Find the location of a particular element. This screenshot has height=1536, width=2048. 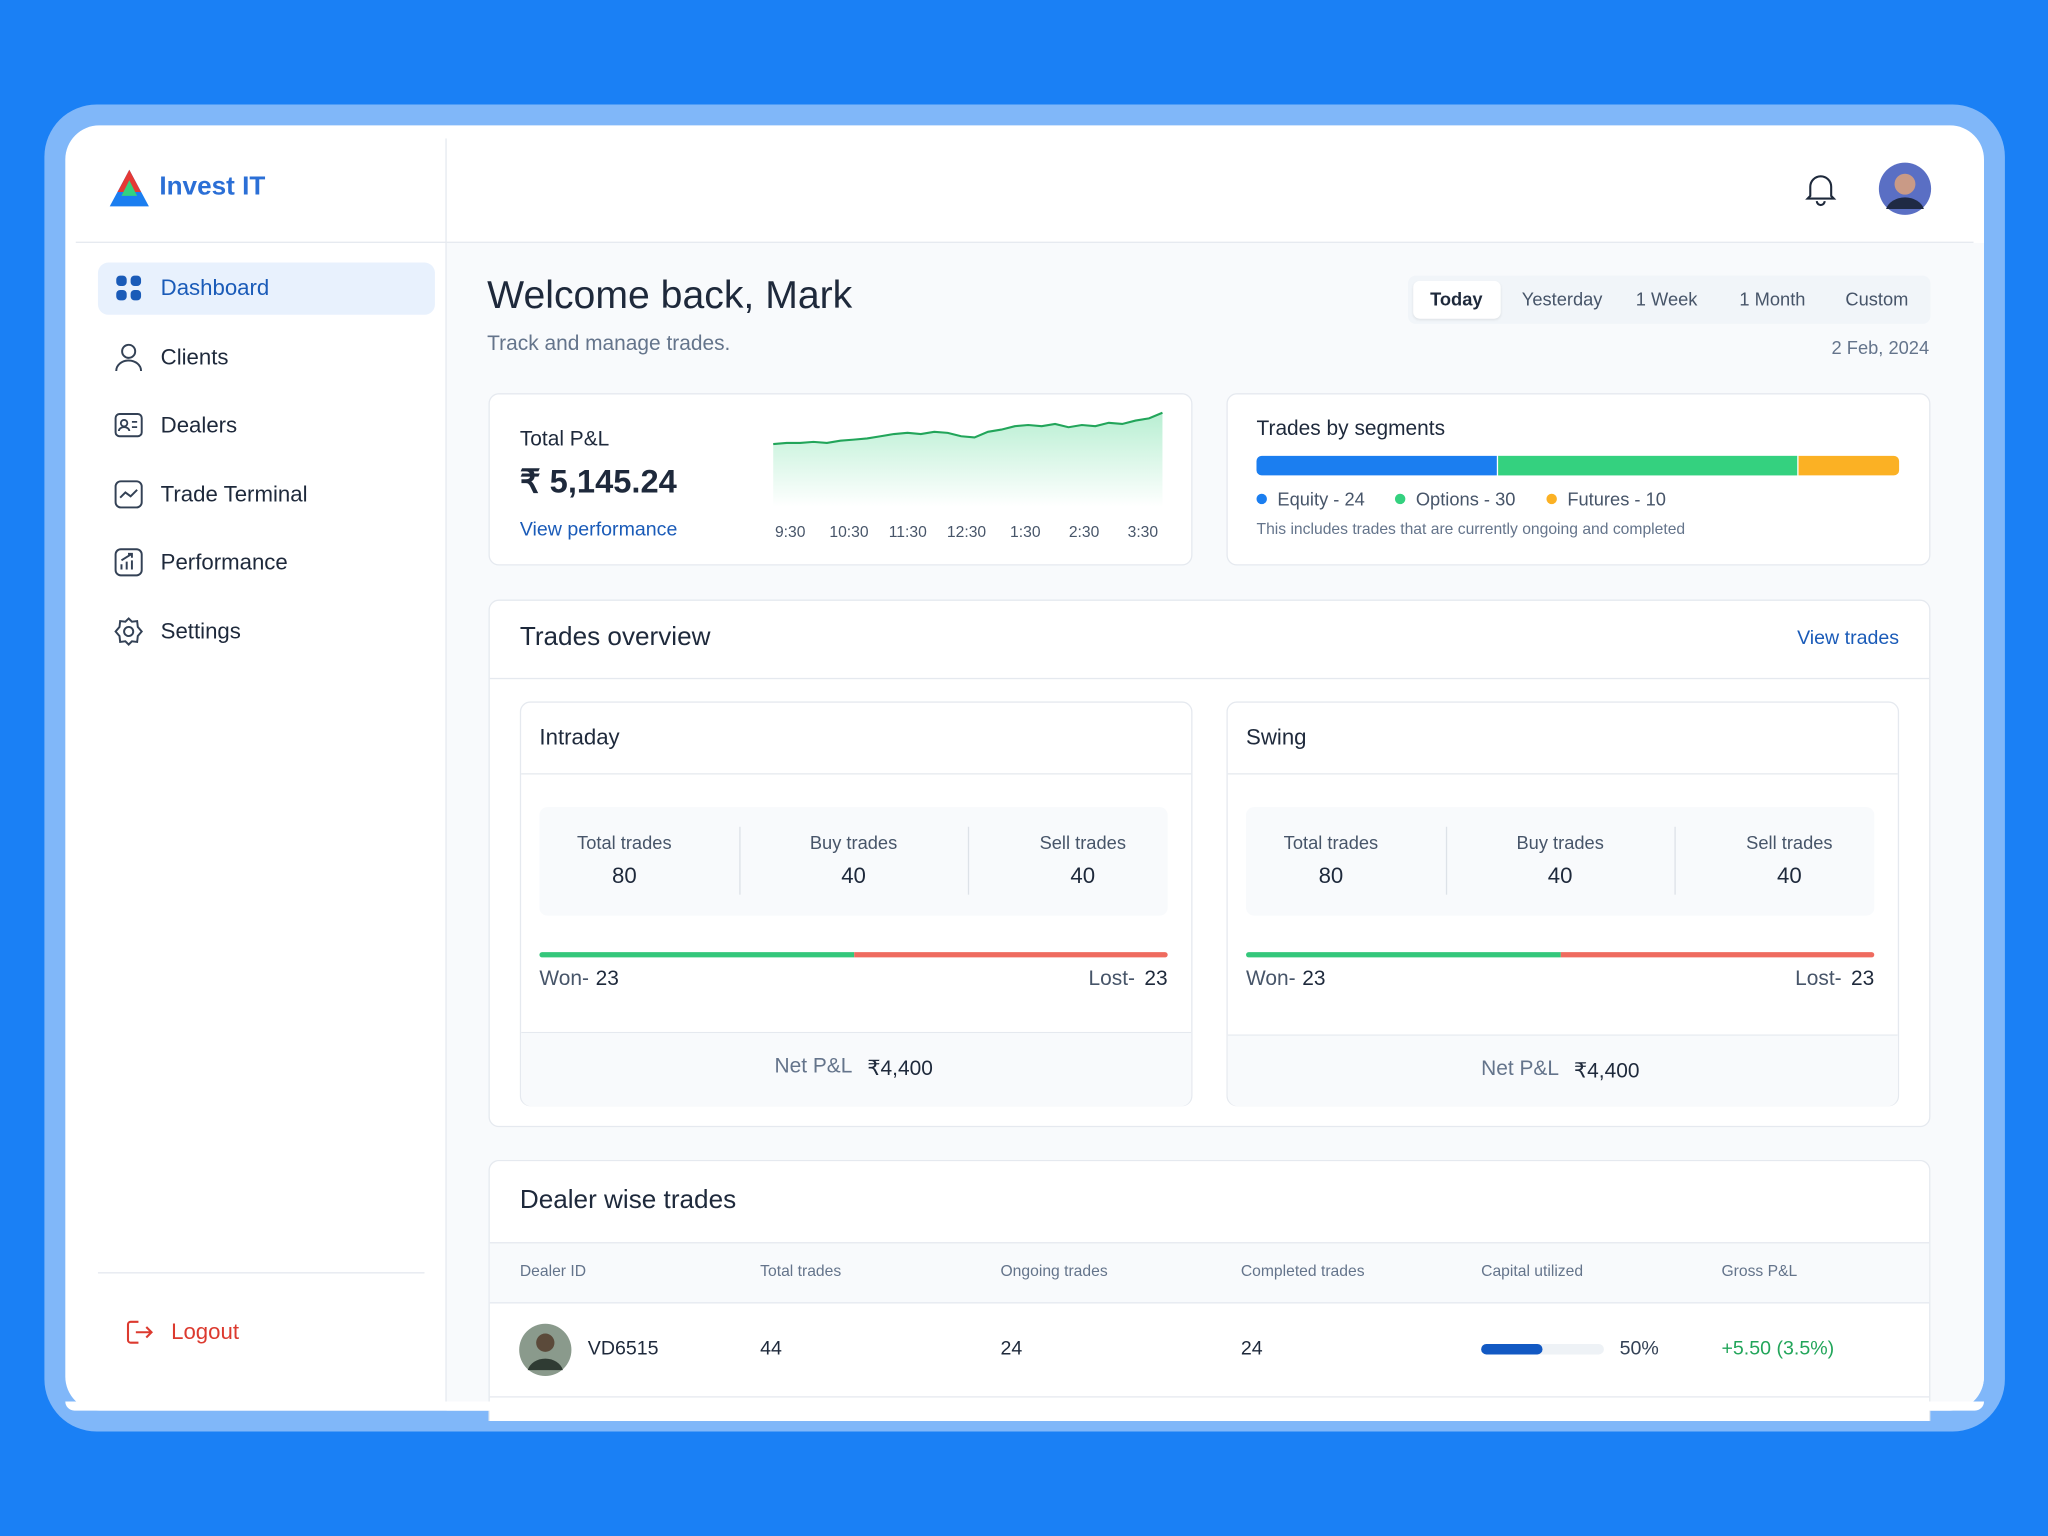

net-label: Net P&L is located at coordinates (813, 1066).